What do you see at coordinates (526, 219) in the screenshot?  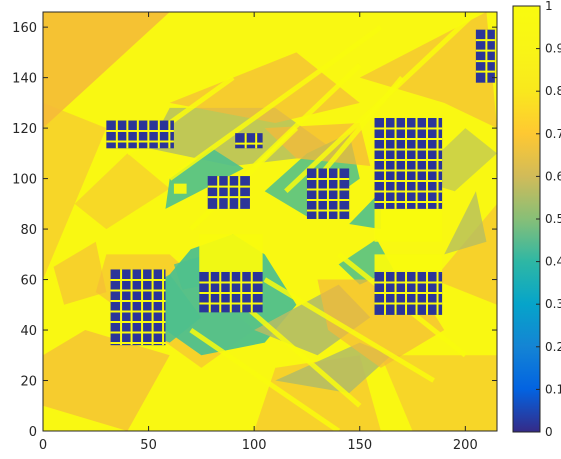 I see `colorbar-gradient` at bounding box center [526, 219].